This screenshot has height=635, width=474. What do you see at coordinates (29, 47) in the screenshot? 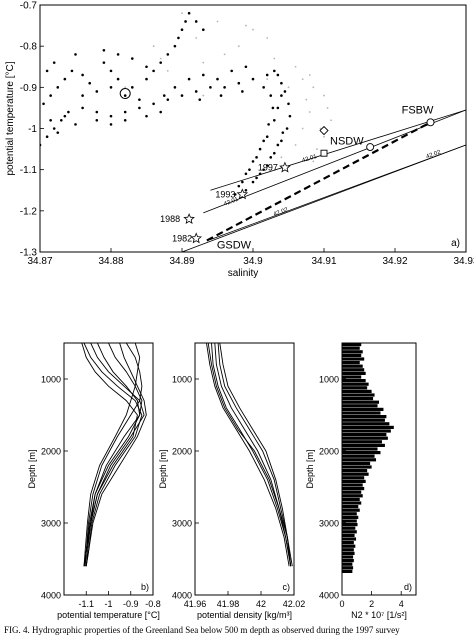
I see `y-tick-label: -0.8` at bounding box center [29, 47].